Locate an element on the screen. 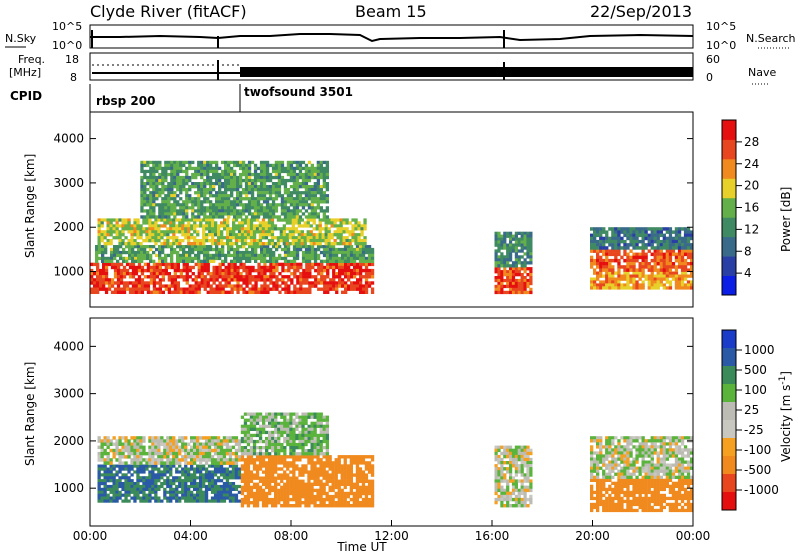 The image size is (800, 554). y-tick-label: 3000 is located at coordinates (68, 183).